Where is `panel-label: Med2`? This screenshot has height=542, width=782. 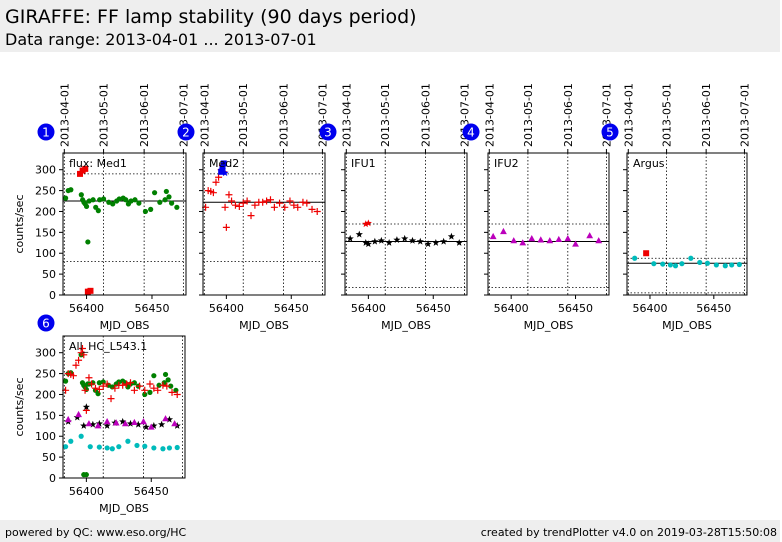 panel-label: Med2 is located at coordinates (224, 163).